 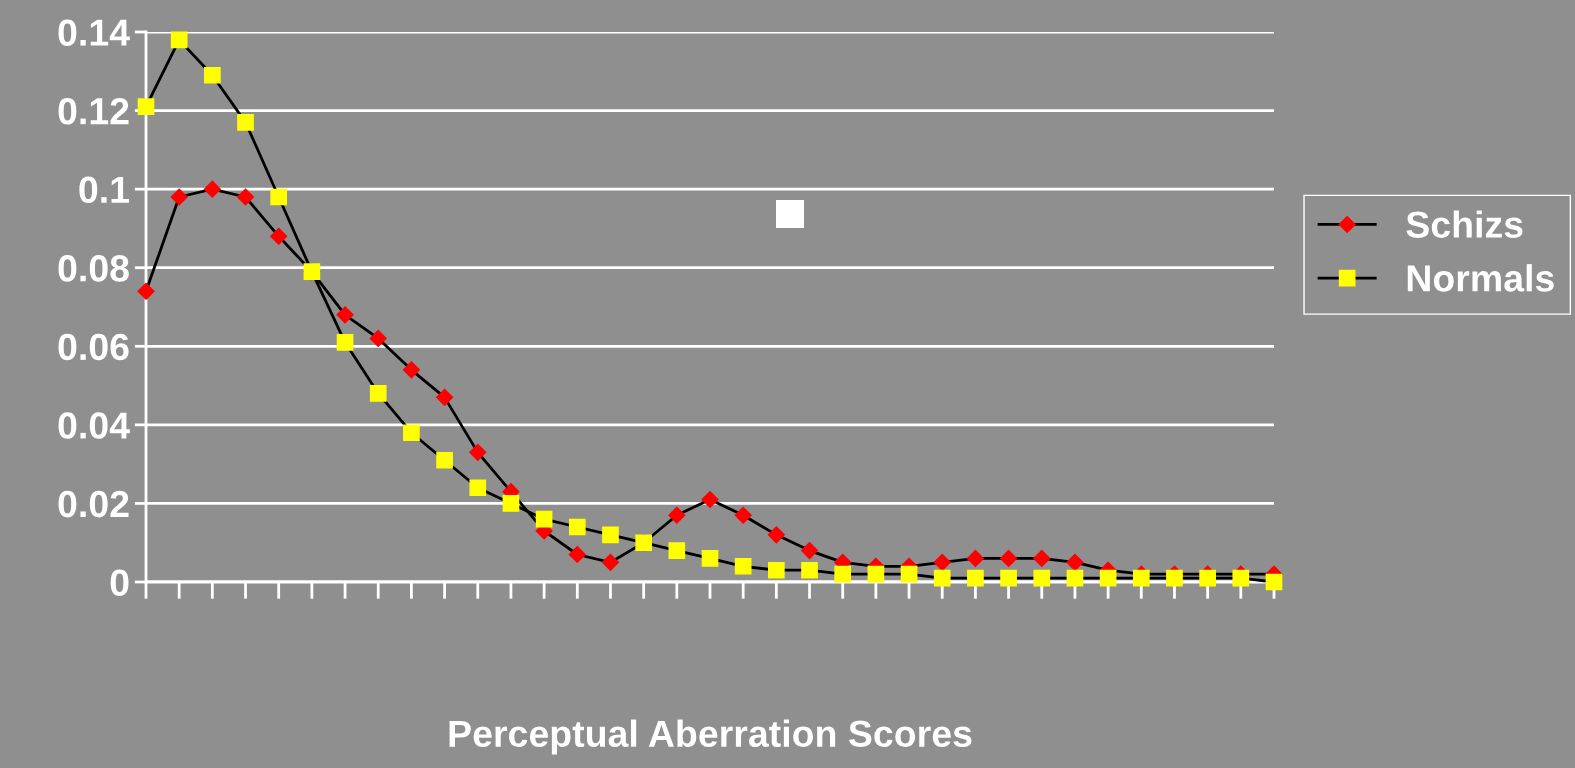 What do you see at coordinates (104, 190) in the screenshot?
I see `y-tick-label: 0.1` at bounding box center [104, 190].